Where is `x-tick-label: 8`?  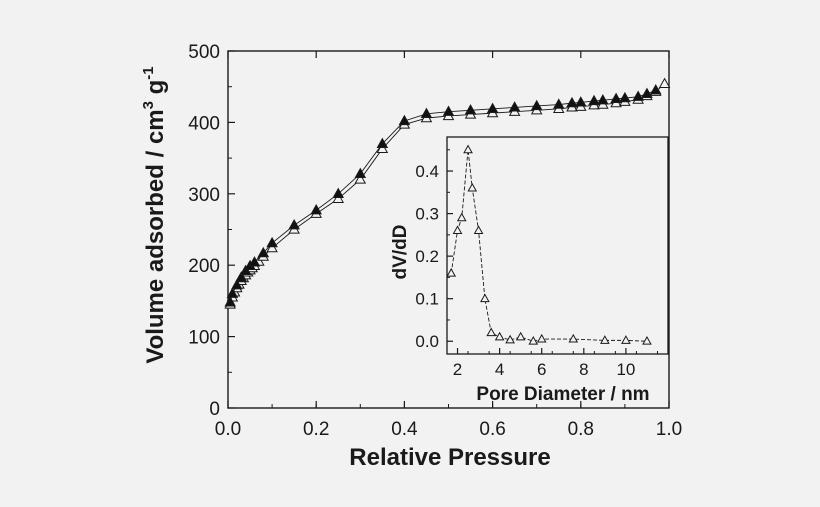
x-tick-label: 8 is located at coordinates (583, 369).